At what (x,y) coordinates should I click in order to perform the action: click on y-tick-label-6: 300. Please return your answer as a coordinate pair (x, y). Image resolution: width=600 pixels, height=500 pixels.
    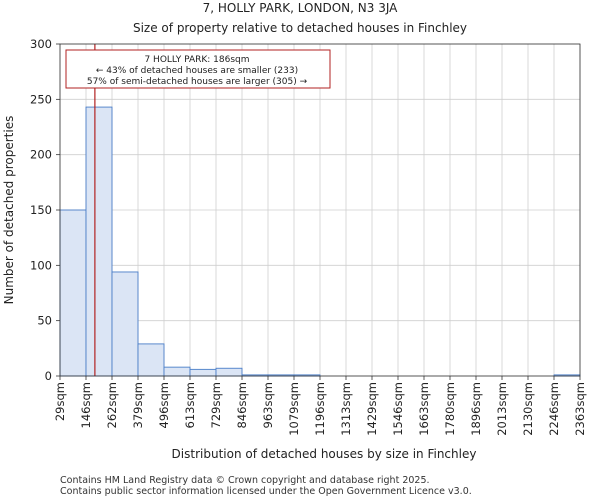
    Looking at the image, I should click on (41, 44).